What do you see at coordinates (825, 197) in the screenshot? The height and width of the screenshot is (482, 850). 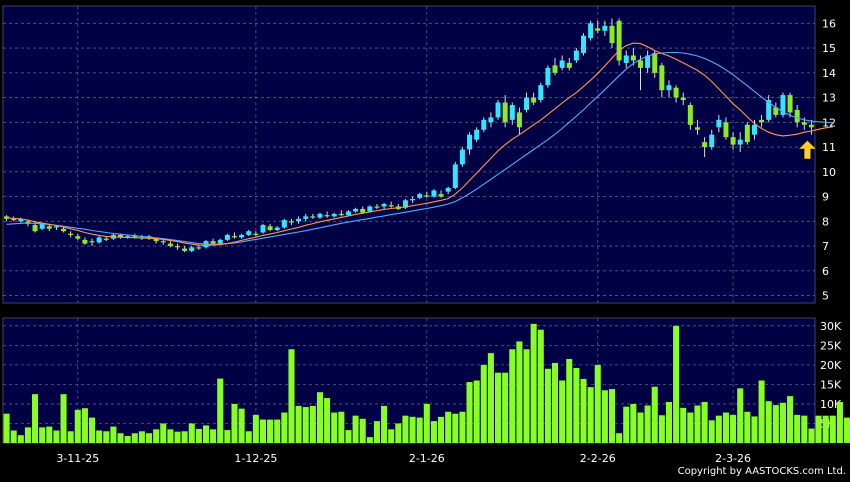 I see `price-y-tick-label: 9` at bounding box center [825, 197].